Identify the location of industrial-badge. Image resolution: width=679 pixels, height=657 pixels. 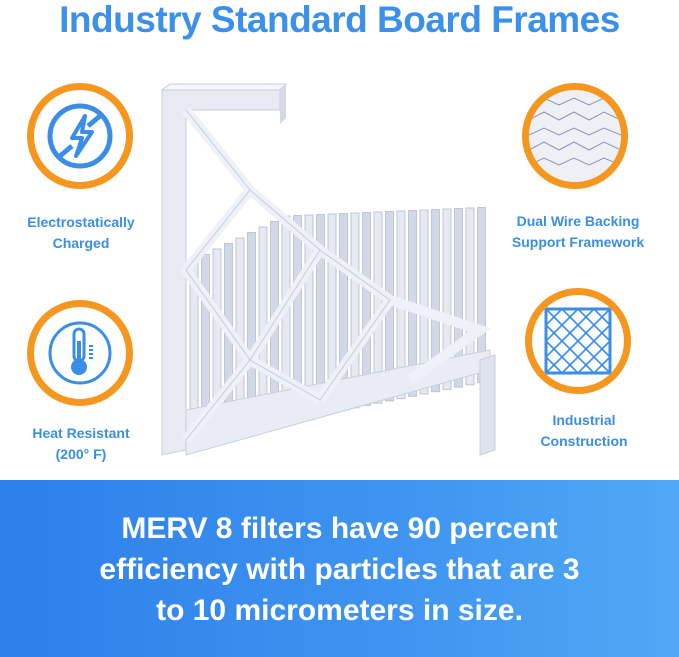
(578, 341).